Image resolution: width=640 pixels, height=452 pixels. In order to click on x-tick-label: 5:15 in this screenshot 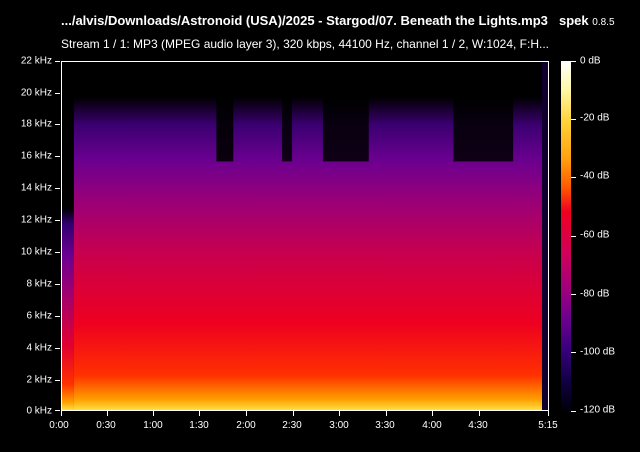, I will do `click(548, 425)`.